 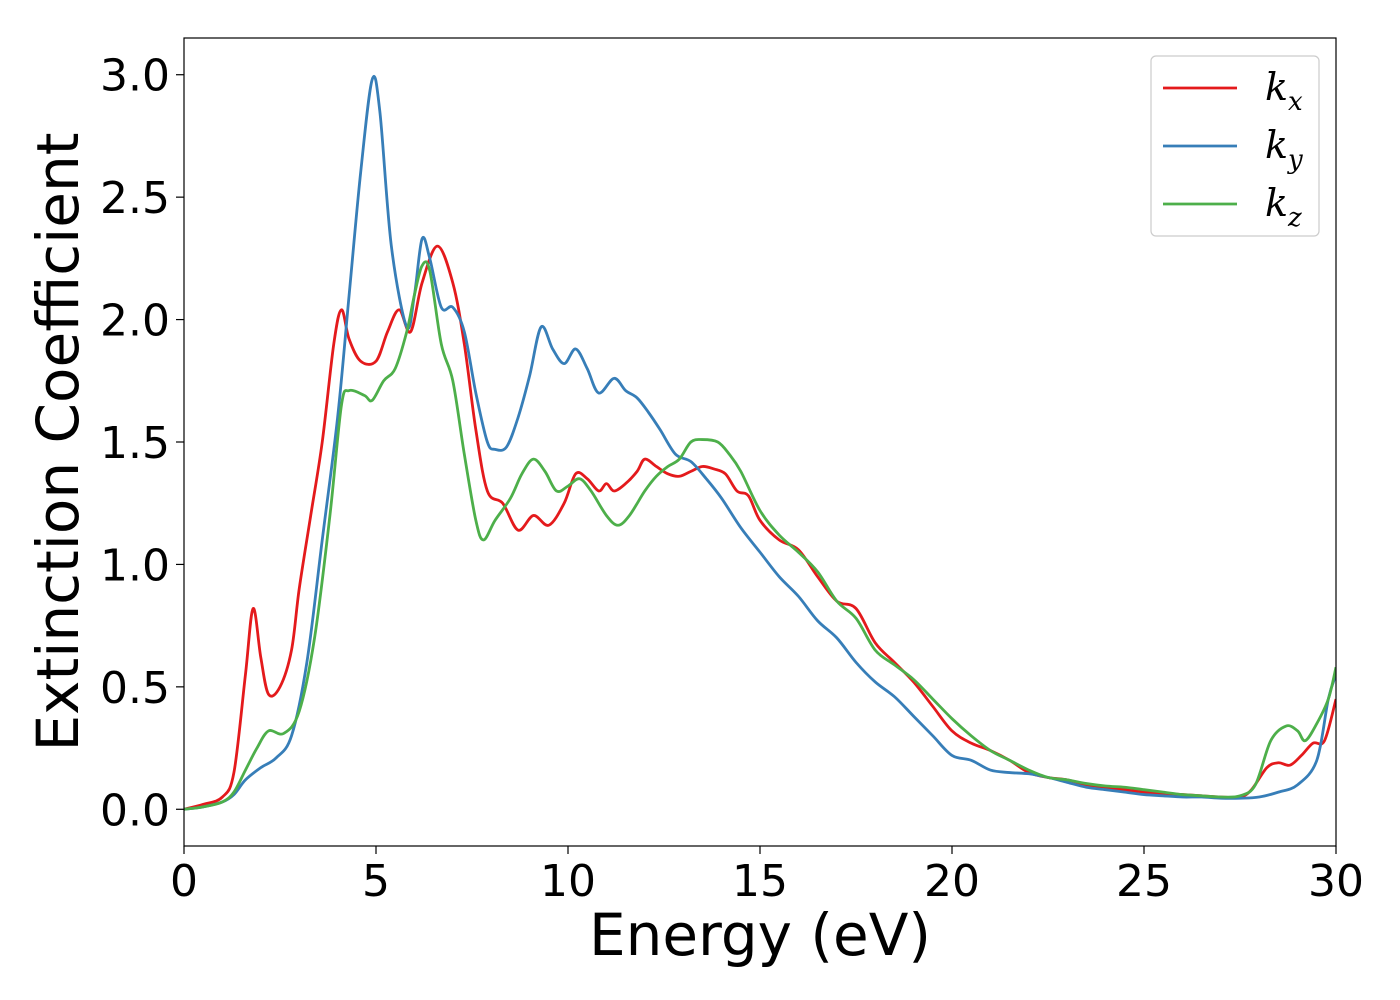 I want to click on y-tick-label: 1.0, so click(x=135, y=565).